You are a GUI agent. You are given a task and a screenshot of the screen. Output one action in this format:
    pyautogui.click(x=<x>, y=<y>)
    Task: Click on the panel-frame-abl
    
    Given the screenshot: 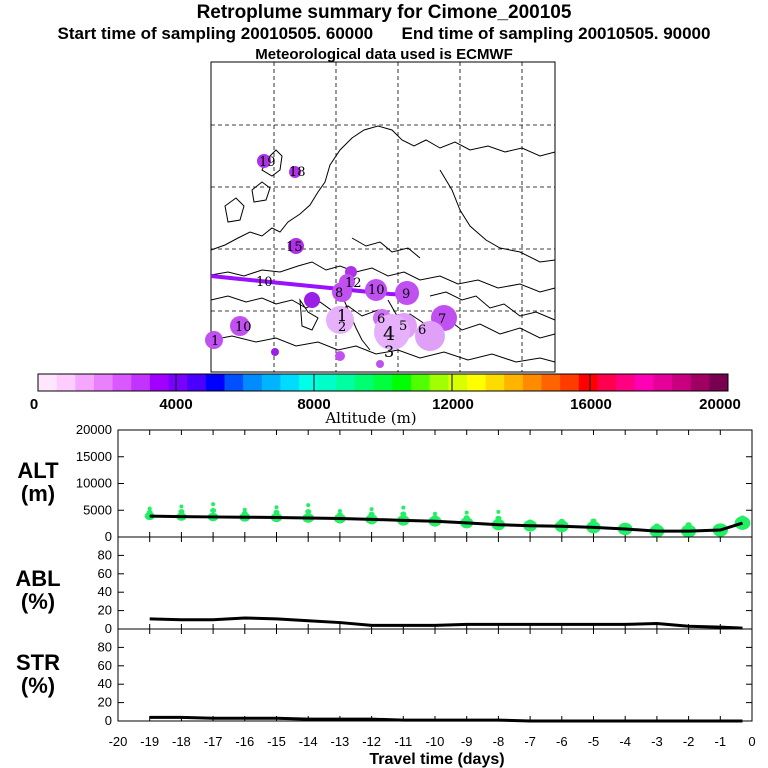 What is the action you would take?
    pyautogui.click(x=435, y=583)
    